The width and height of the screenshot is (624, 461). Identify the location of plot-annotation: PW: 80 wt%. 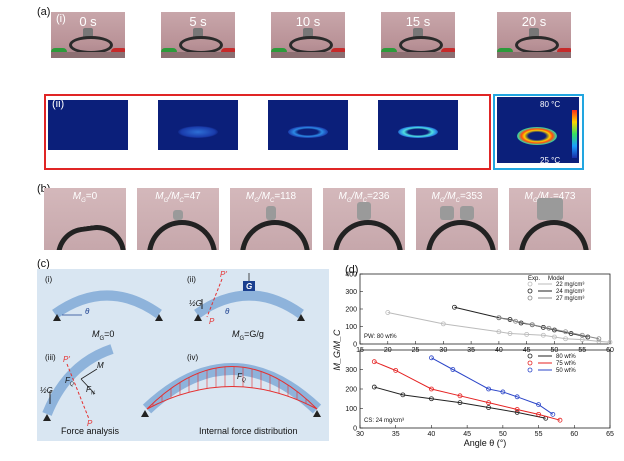
(380, 337).